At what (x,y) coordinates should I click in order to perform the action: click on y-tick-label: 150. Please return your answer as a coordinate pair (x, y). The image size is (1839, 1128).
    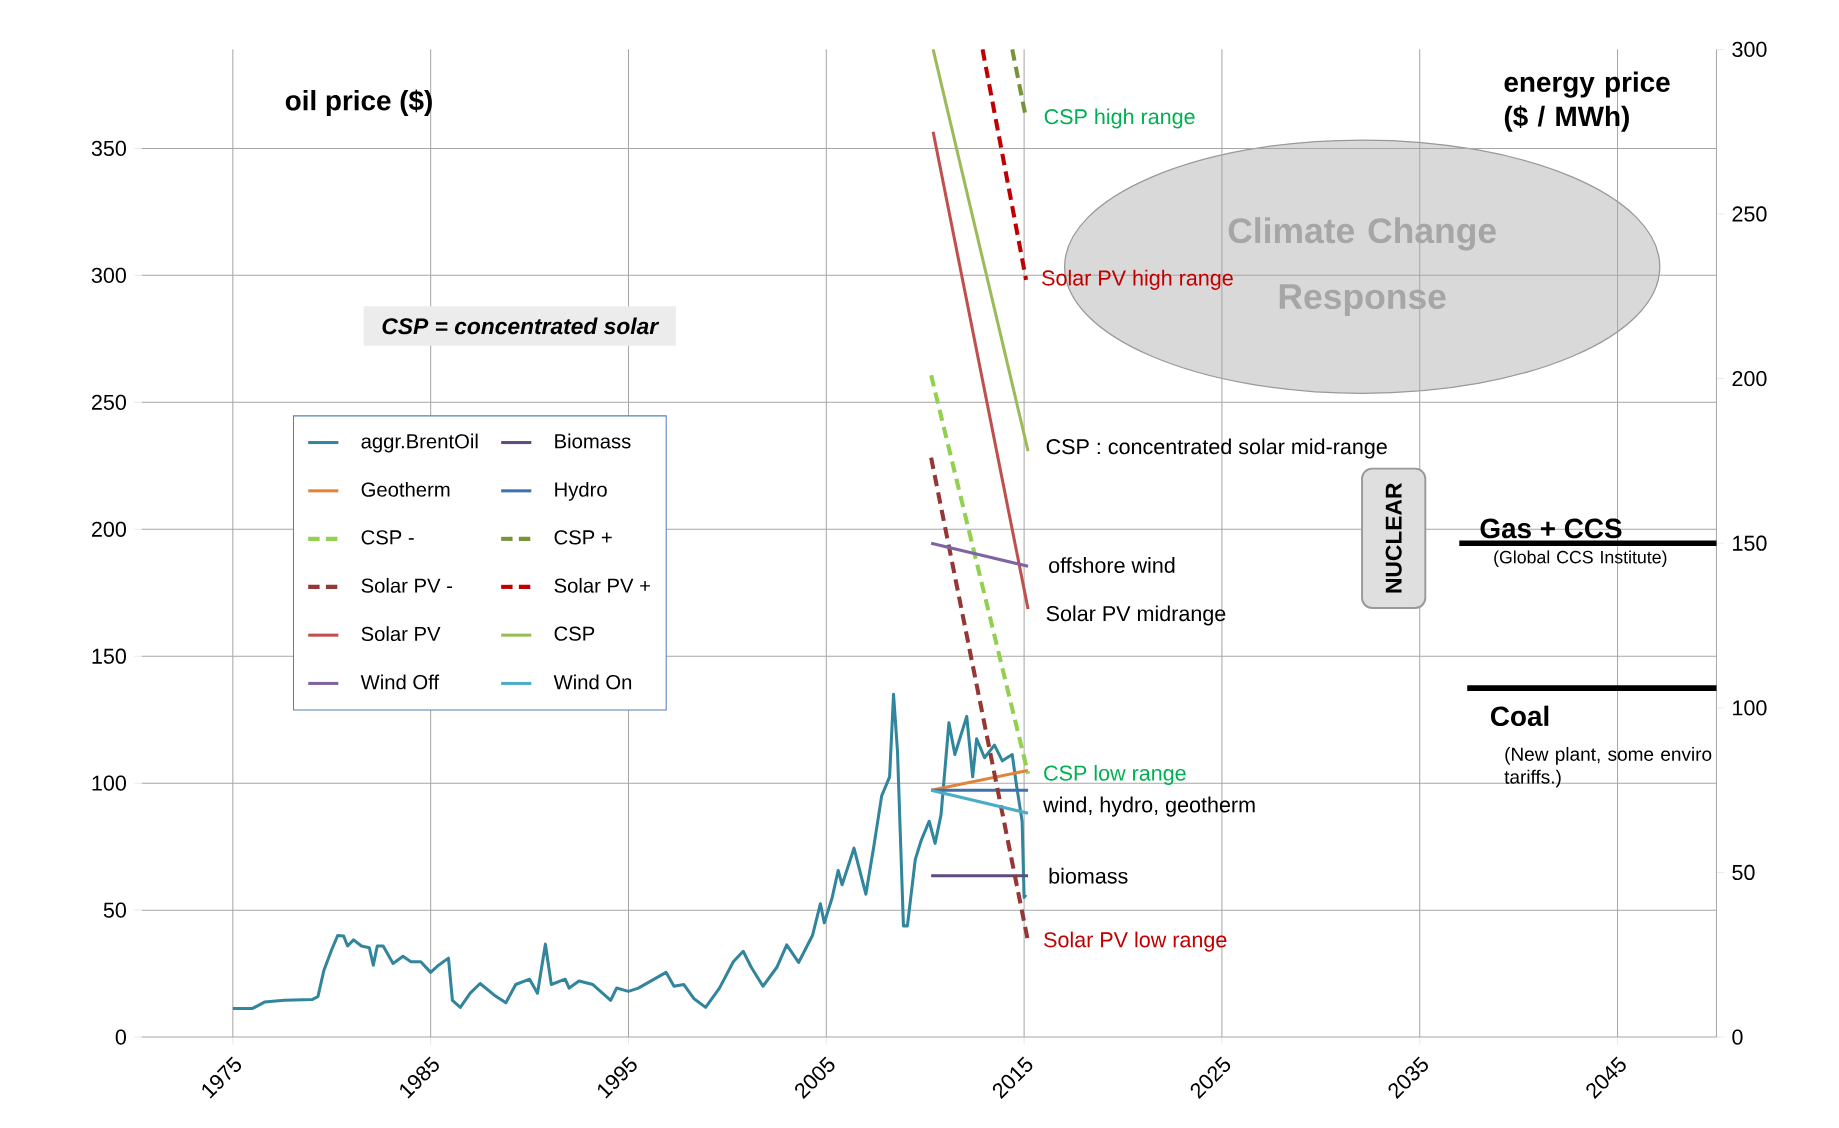
    Looking at the image, I should click on (109, 656).